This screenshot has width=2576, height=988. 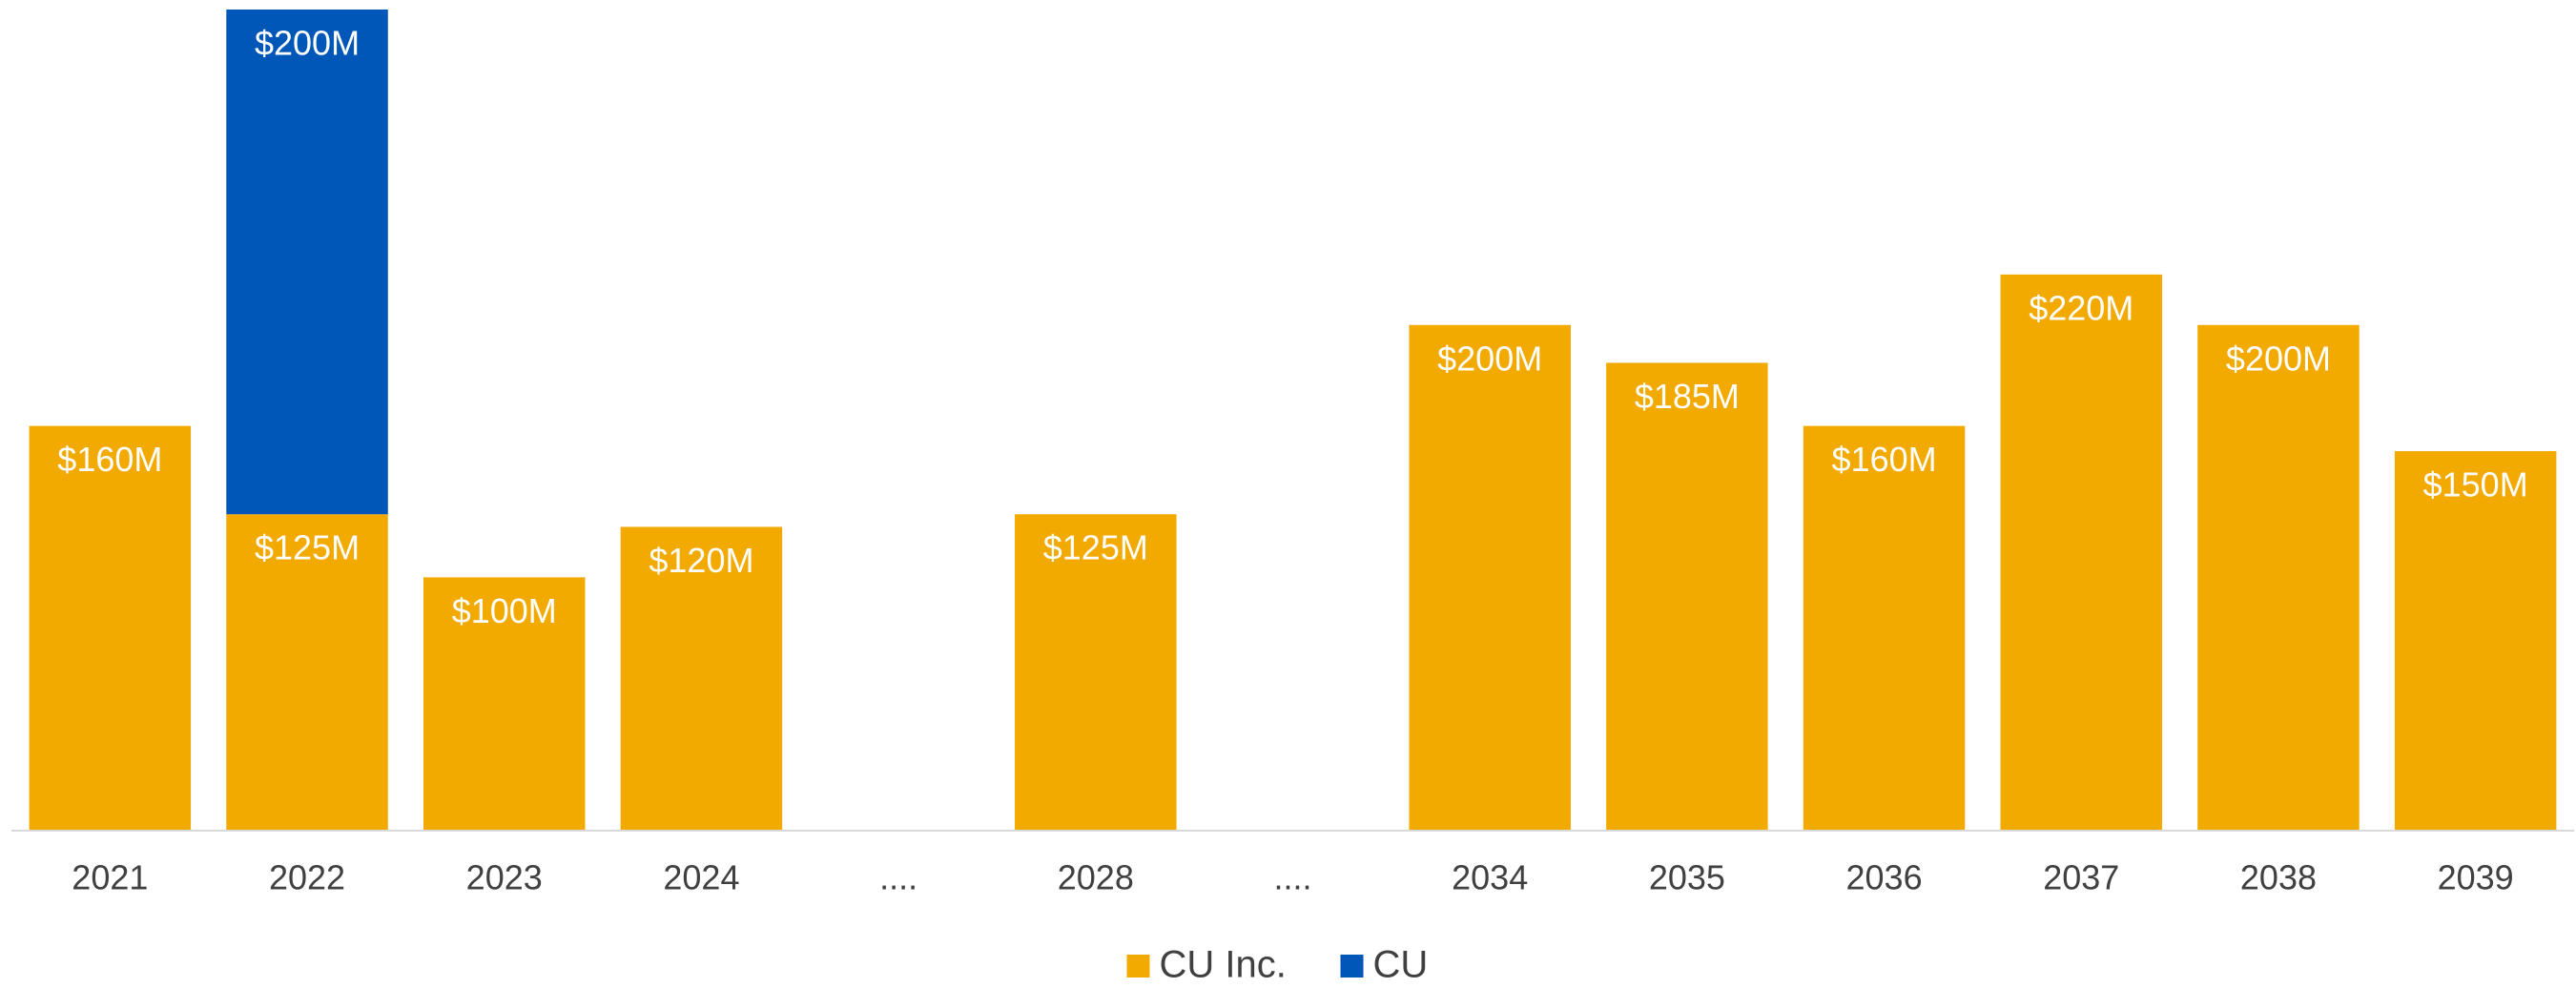 What do you see at coordinates (1223, 965) in the screenshot?
I see `legend-label: CU Inc.` at bounding box center [1223, 965].